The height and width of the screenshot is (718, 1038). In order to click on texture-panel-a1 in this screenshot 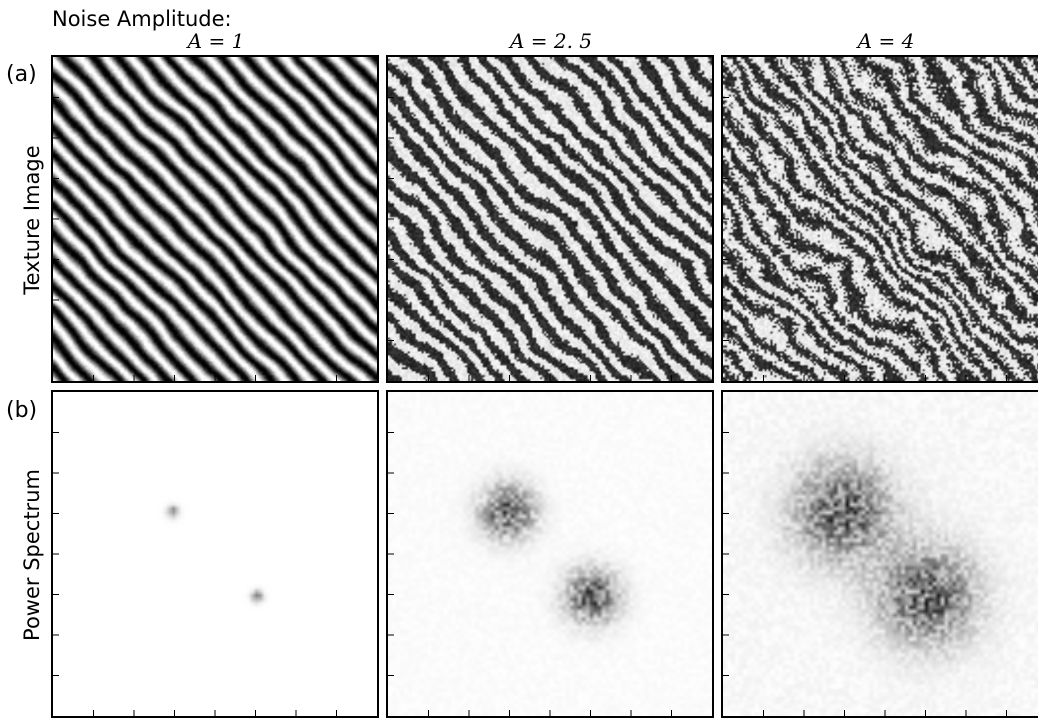, I will do `click(215, 219)`.